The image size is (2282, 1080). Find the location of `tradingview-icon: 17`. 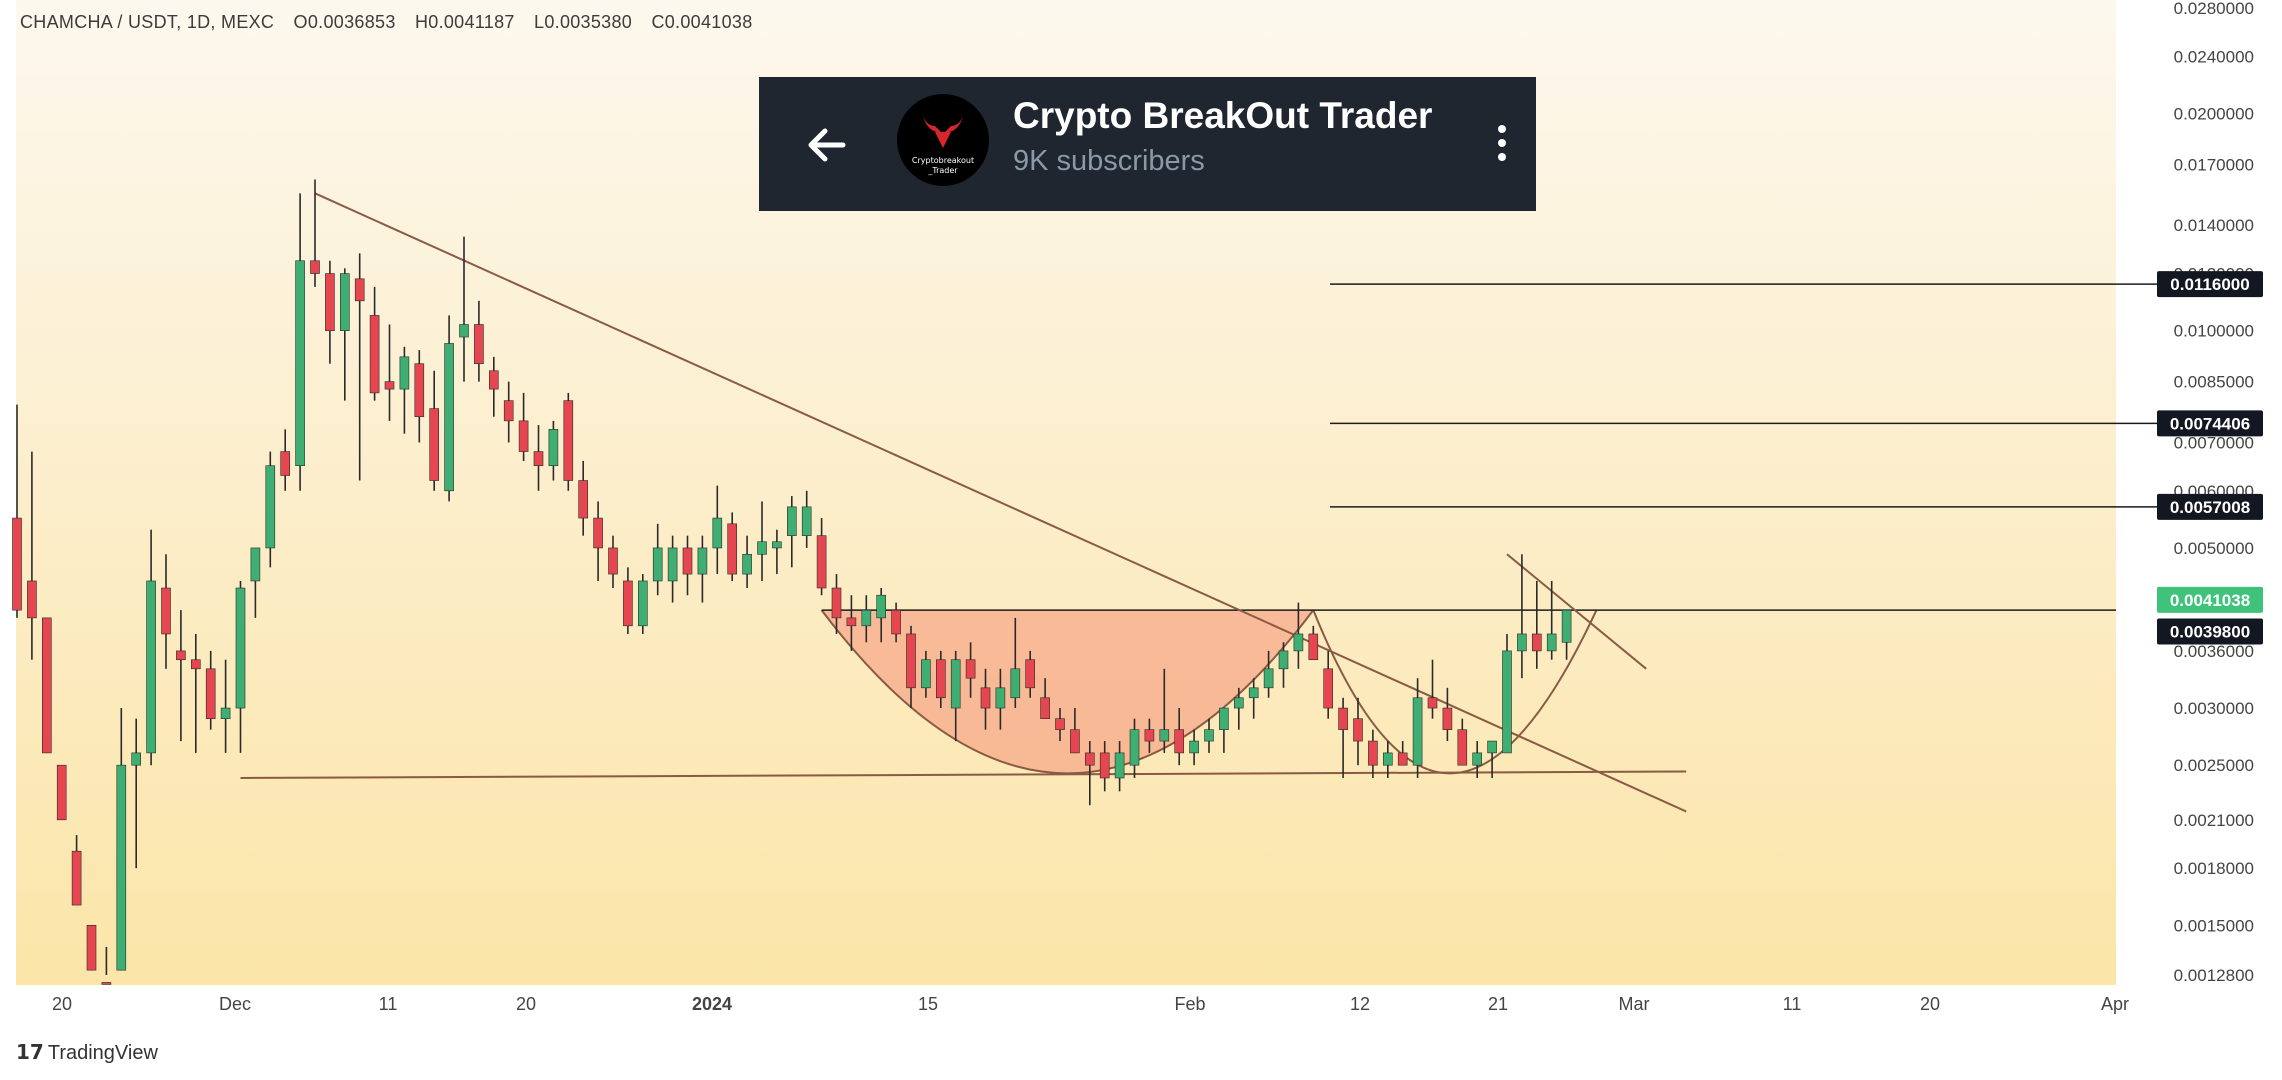

tradingview-icon: 17 is located at coordinates (30, 1052).